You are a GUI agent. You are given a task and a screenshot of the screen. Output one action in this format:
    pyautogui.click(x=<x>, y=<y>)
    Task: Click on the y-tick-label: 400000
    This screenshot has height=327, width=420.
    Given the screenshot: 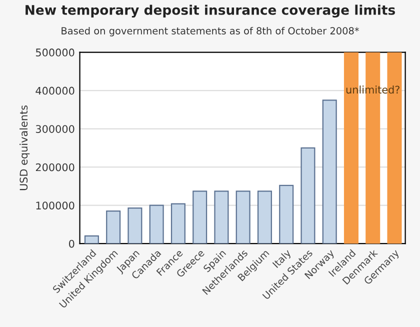 What is the action you would take?
    pyautogui.click(x=55, y=90)
    